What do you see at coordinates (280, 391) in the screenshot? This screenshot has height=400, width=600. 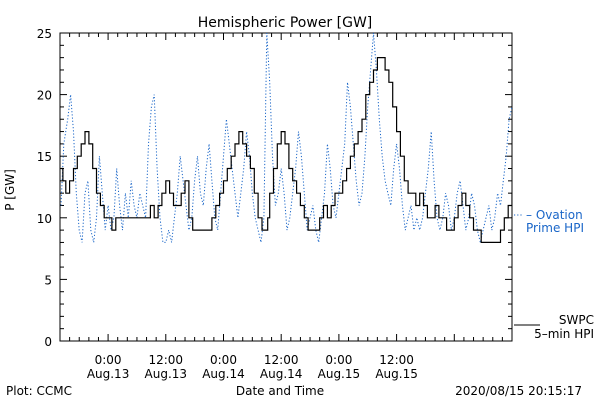 I see `x-axis-label: Date and Time` at bounding box center [280, 391].